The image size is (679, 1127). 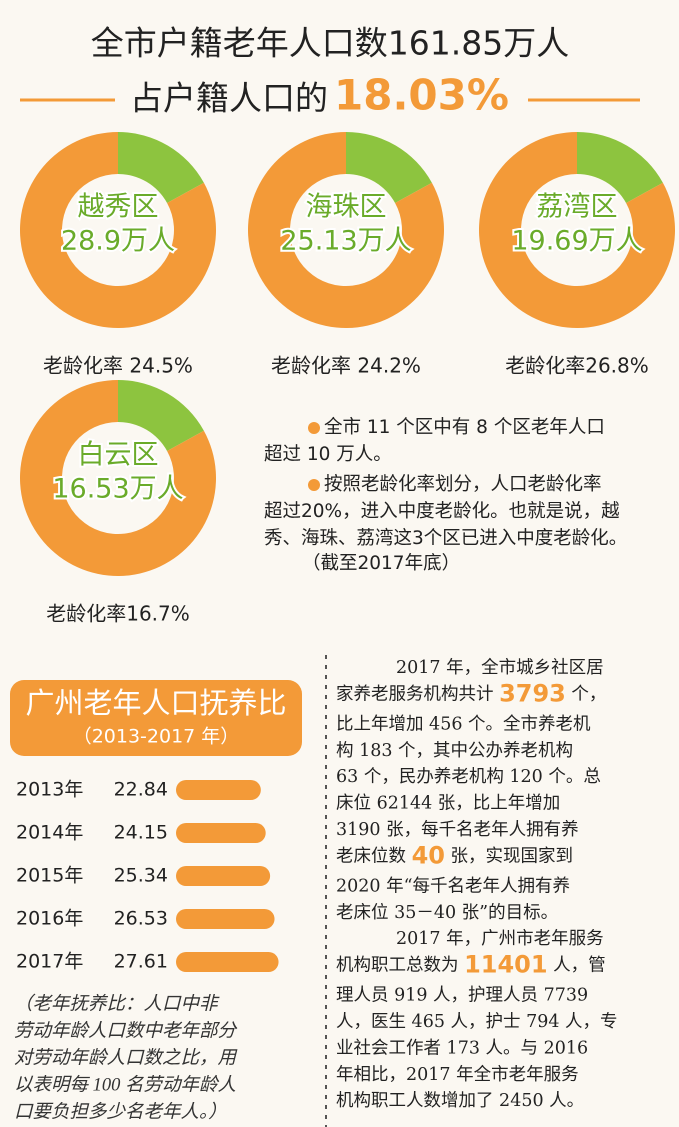 I want to click on article-text: 2017 年，广州市老年服务, so click(x=500, y=939).